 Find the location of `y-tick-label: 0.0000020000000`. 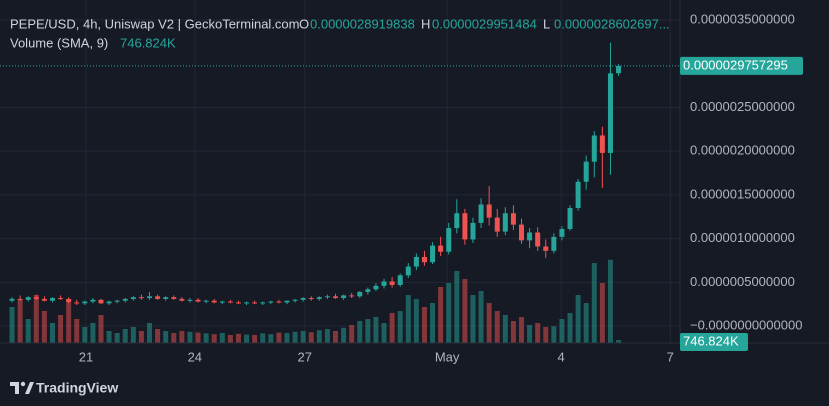

y-tick-label: 0.0000020000000 is located at coordinates (742, 150).